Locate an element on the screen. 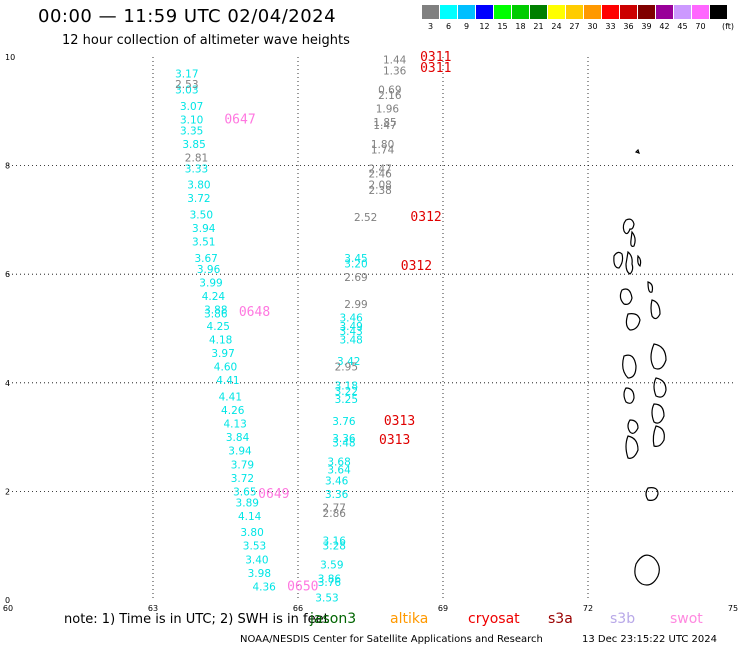 This screenshot has width=740, height=650. wave-height-label: 3.03 is located at coordinates (186, 91).